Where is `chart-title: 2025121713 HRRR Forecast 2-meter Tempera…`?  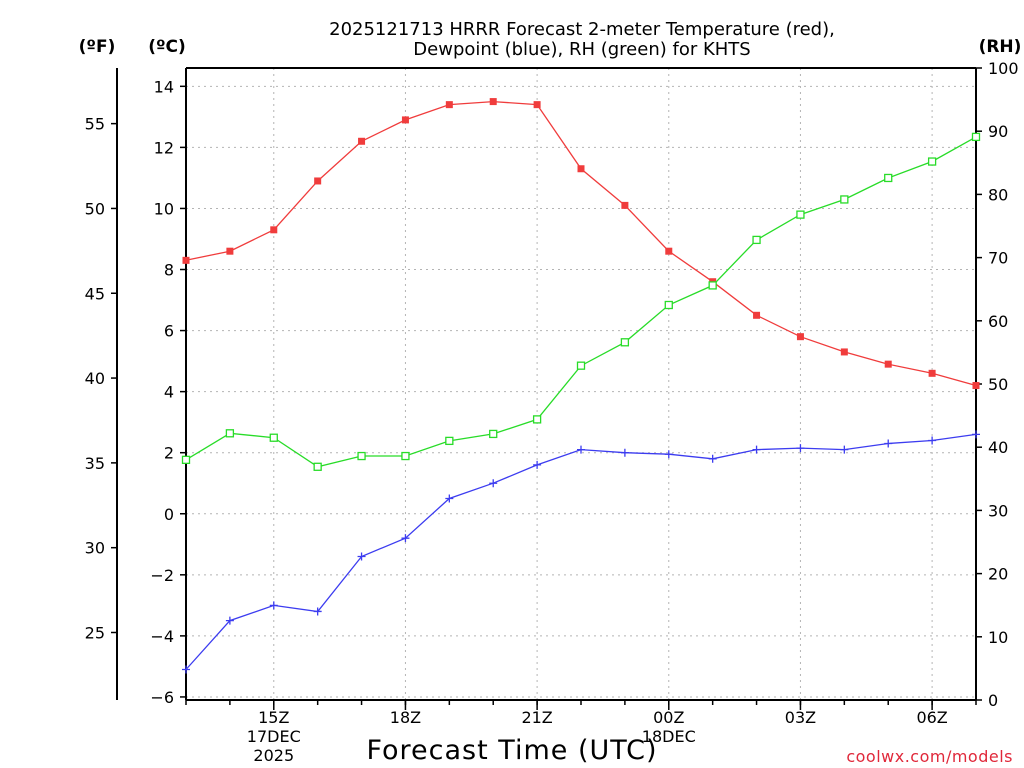
chart-title: 2025121713 HRRR Forecast 2-meter Tempera… is located at coordinates (582, 39).